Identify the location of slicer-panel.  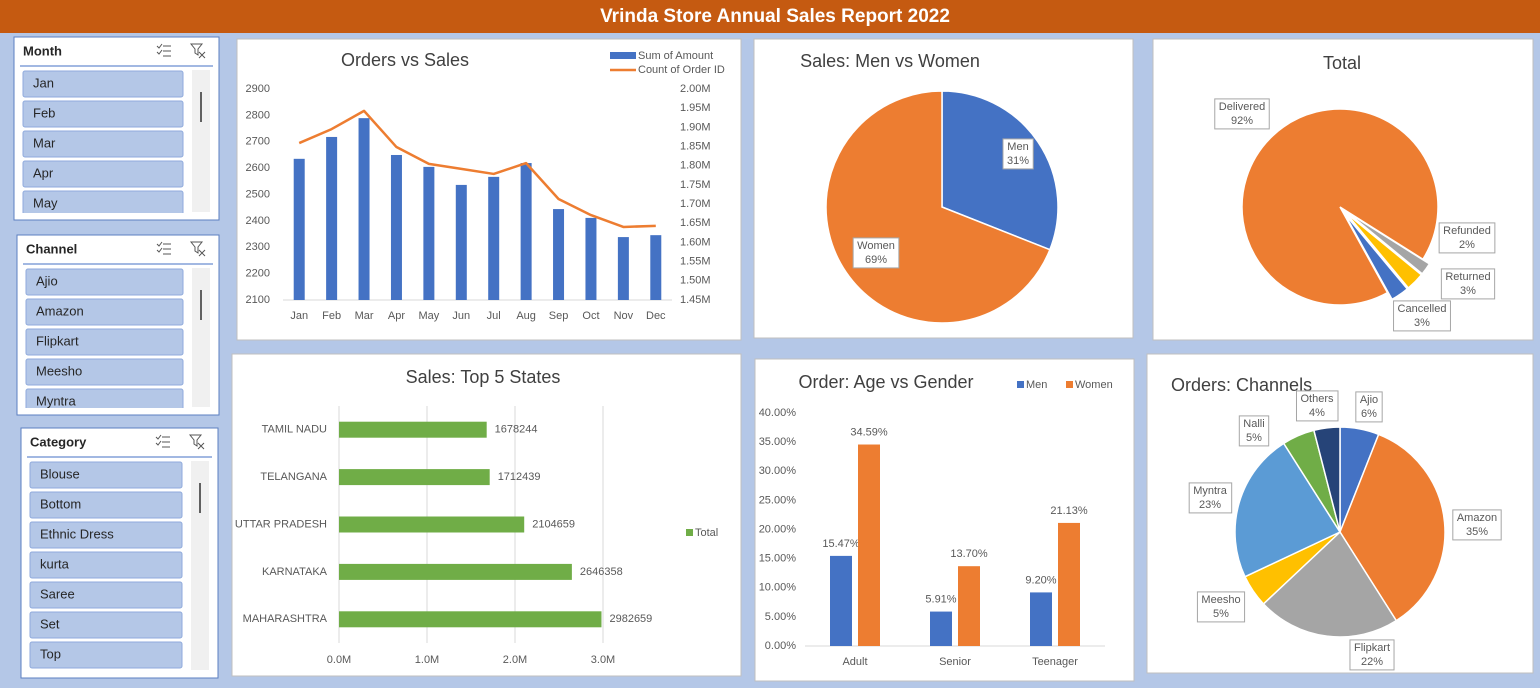
(116, 128).